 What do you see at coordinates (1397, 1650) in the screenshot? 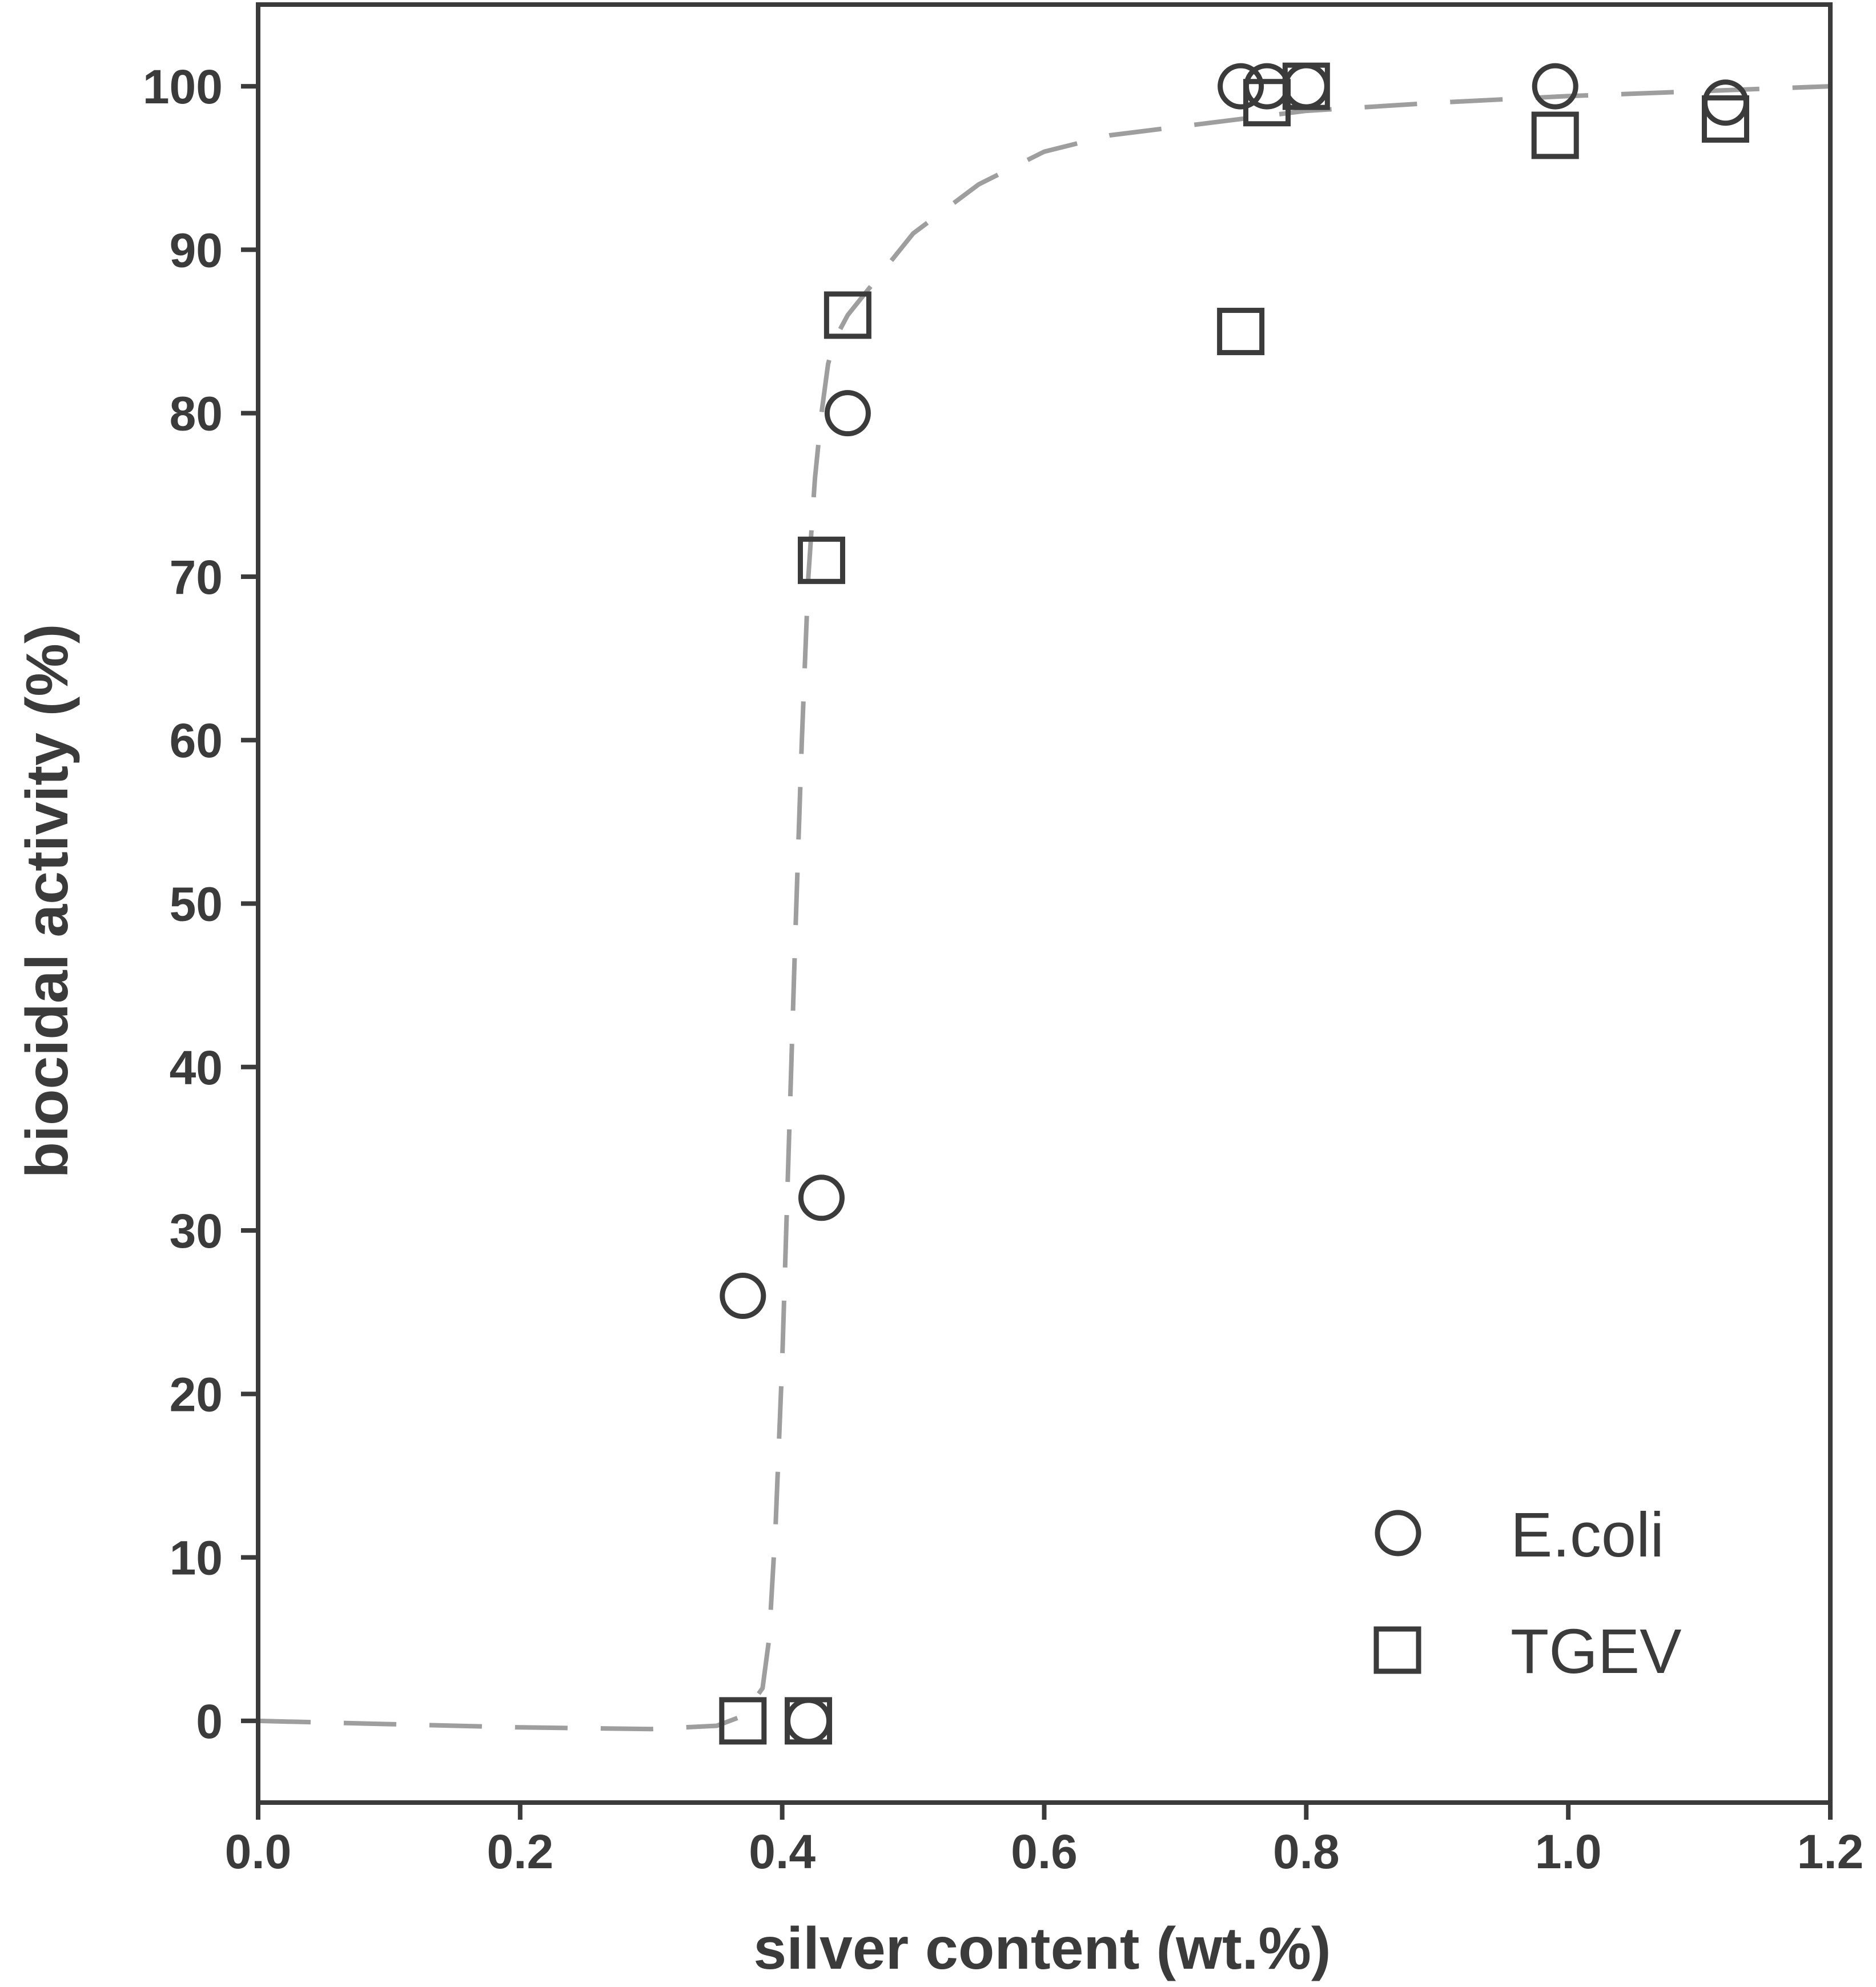
I see `legend-marker-tgev` at bounding box center [1397, 1650].